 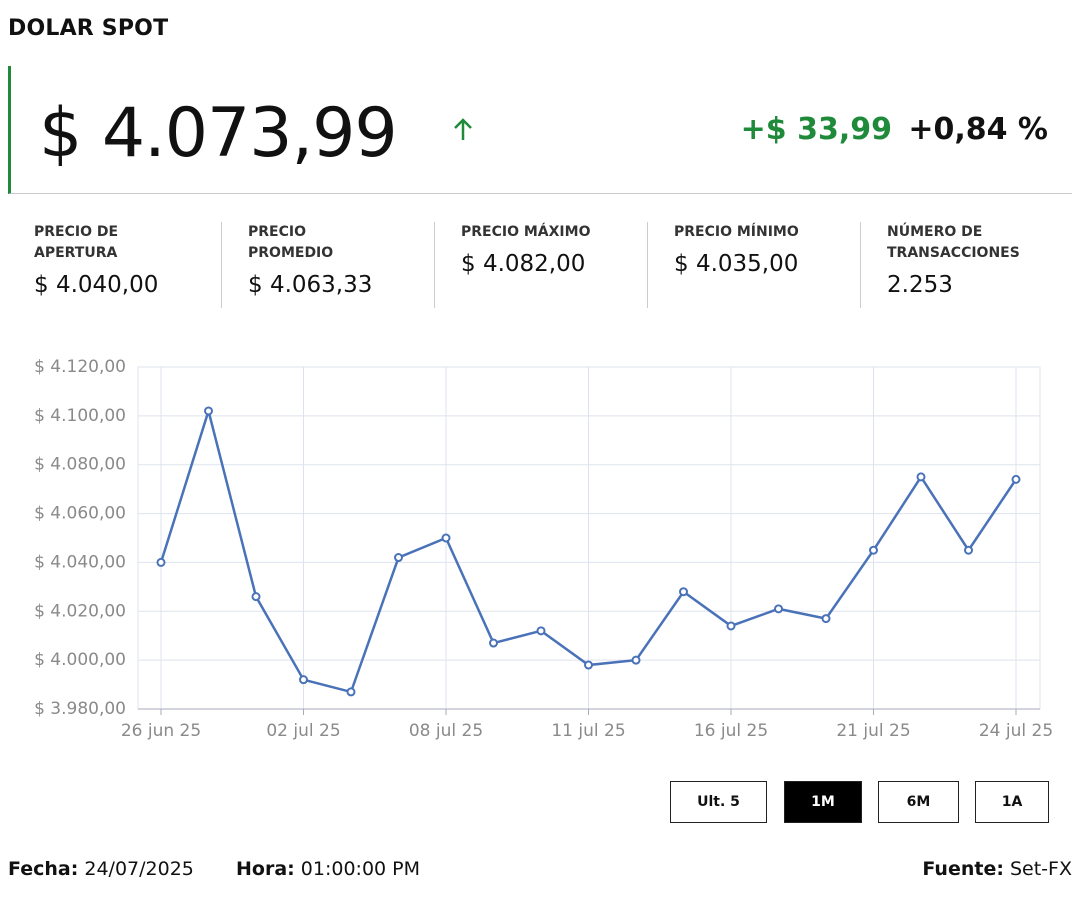 I want to click on change: +$ 33,99, so click(x=816, y=129).